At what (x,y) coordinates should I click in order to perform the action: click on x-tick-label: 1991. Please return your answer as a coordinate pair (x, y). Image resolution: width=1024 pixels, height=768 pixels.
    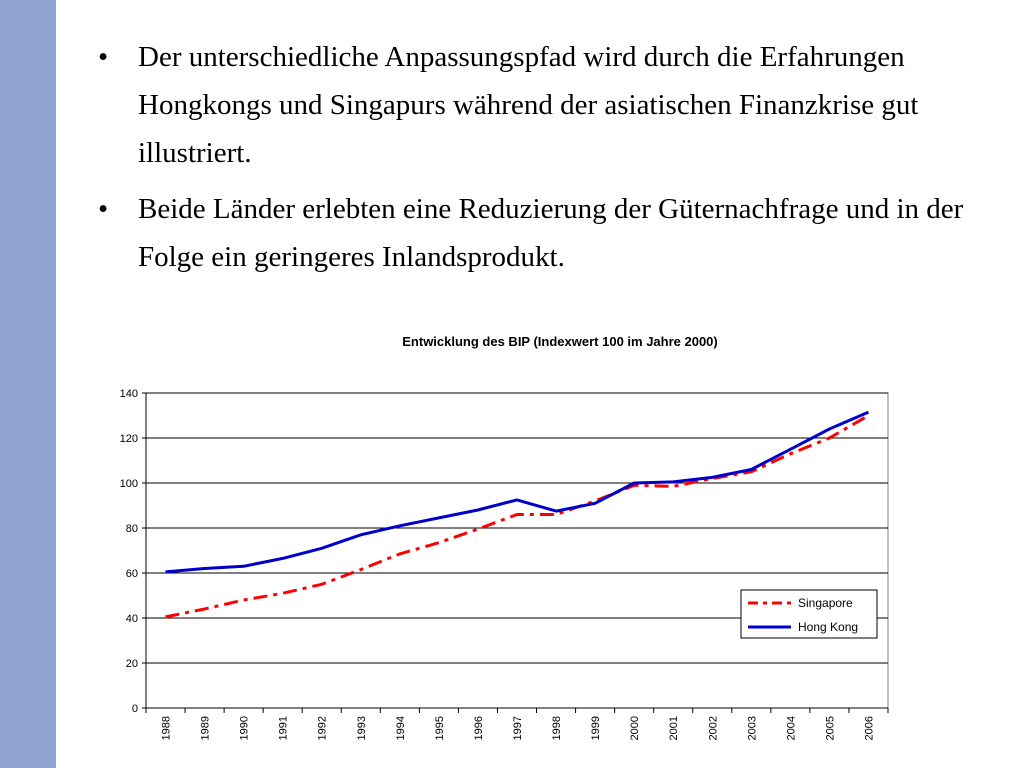
    Looking at the image, I should click on (284, 728).